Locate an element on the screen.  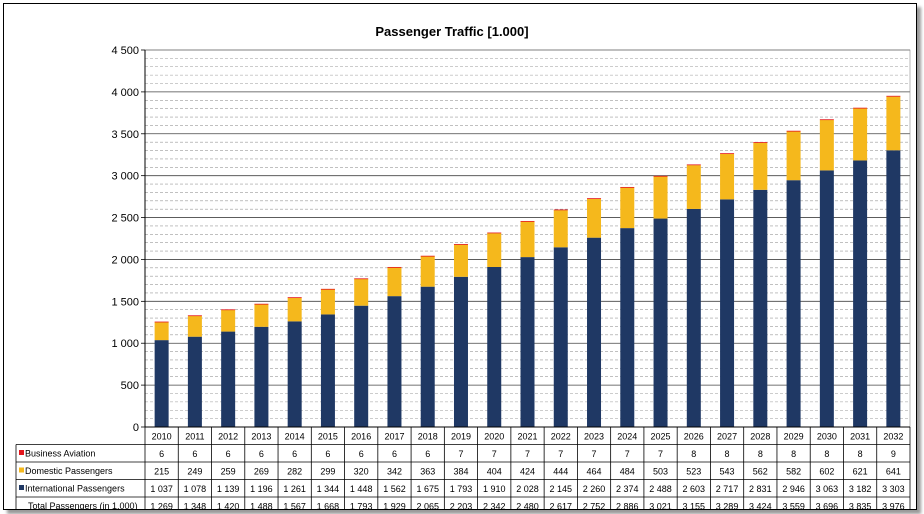
total-cell: 3 424 is located at coordinates (760, 506).